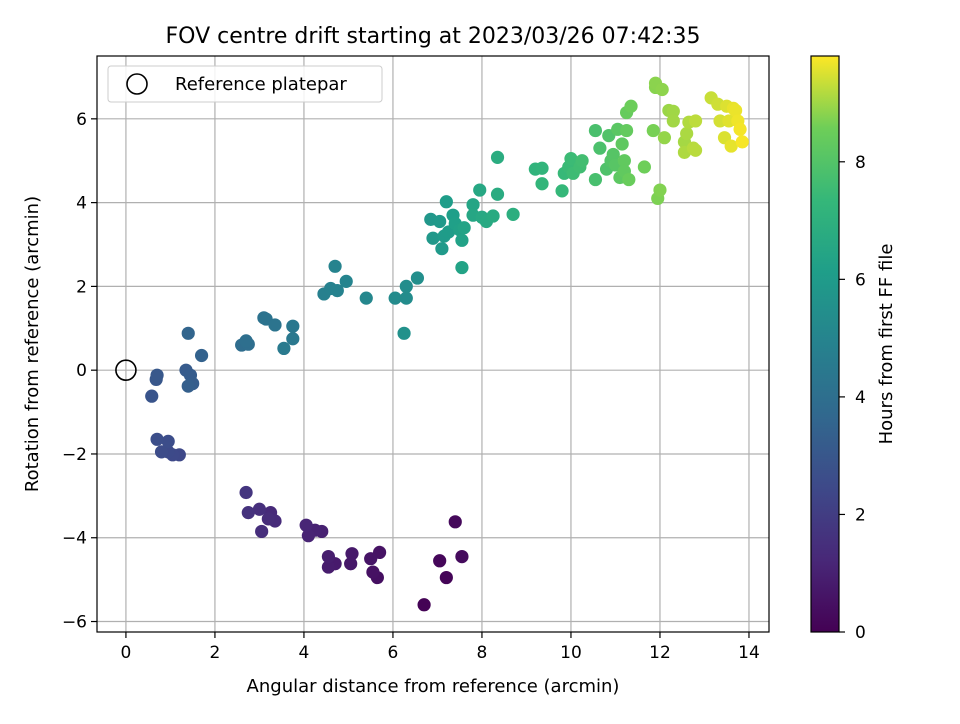 This screenshot has height=724, width=960. I want to click on colorbar-tick-label: 6, so click(860, 280).